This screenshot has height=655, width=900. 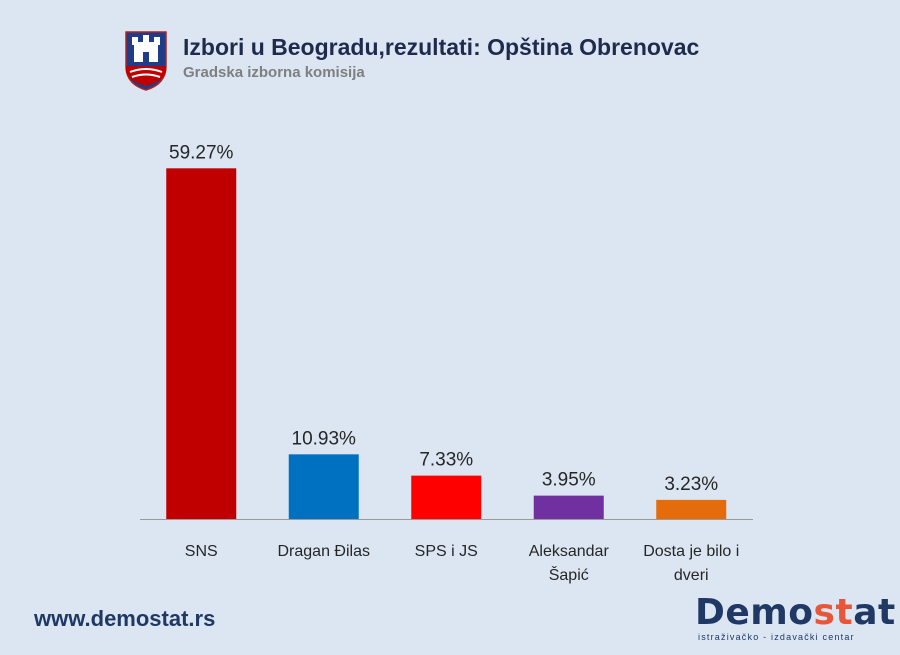 What do you see at coordinates (446, 460) in the screenshot?
I see `data-label: 7.33%` at bounding box center [446, 460].